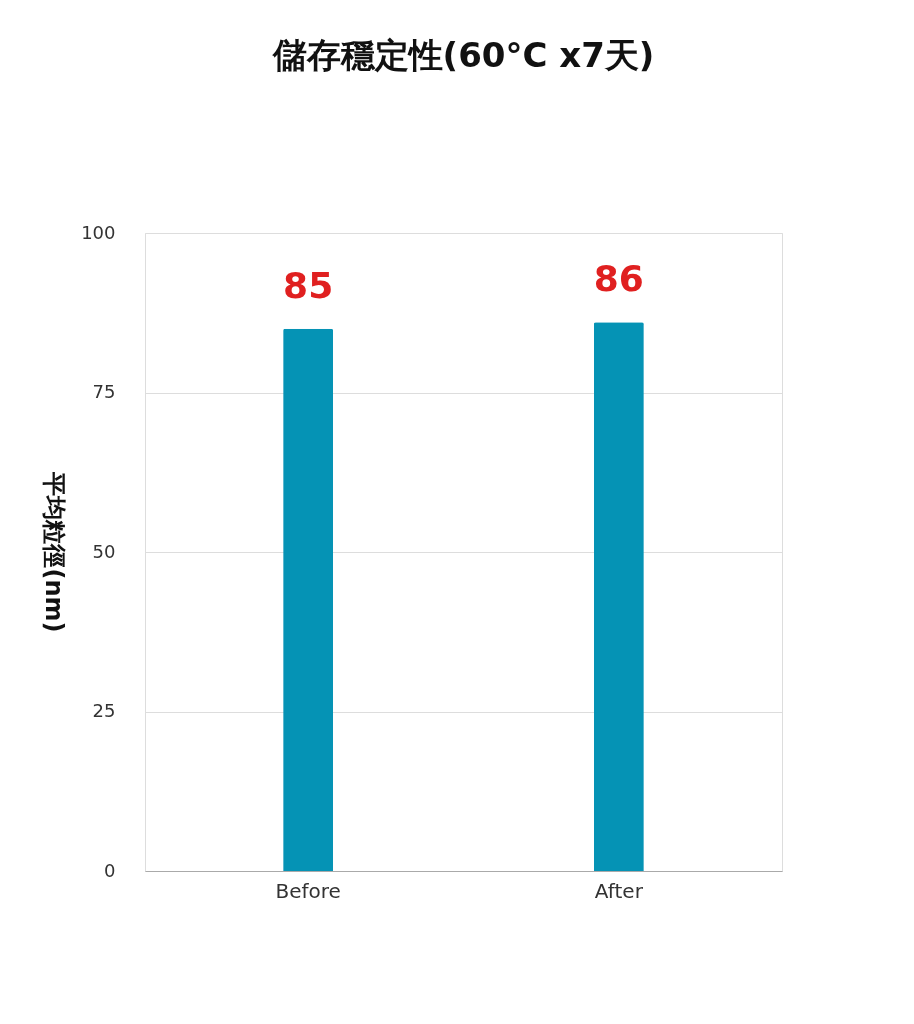  What do you see at coordinates (98, 232) in the screenshot?
I see `y-tick-label: 100` at bounding box center [98, 232].